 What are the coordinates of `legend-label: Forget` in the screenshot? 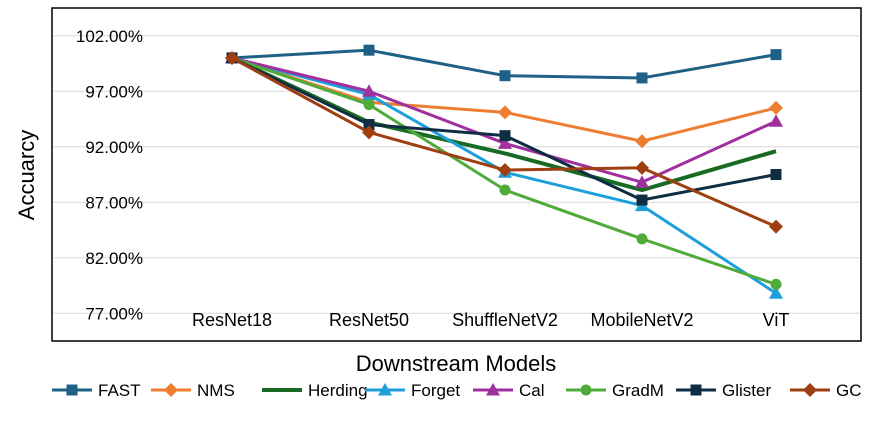 It's located at (435, 390).